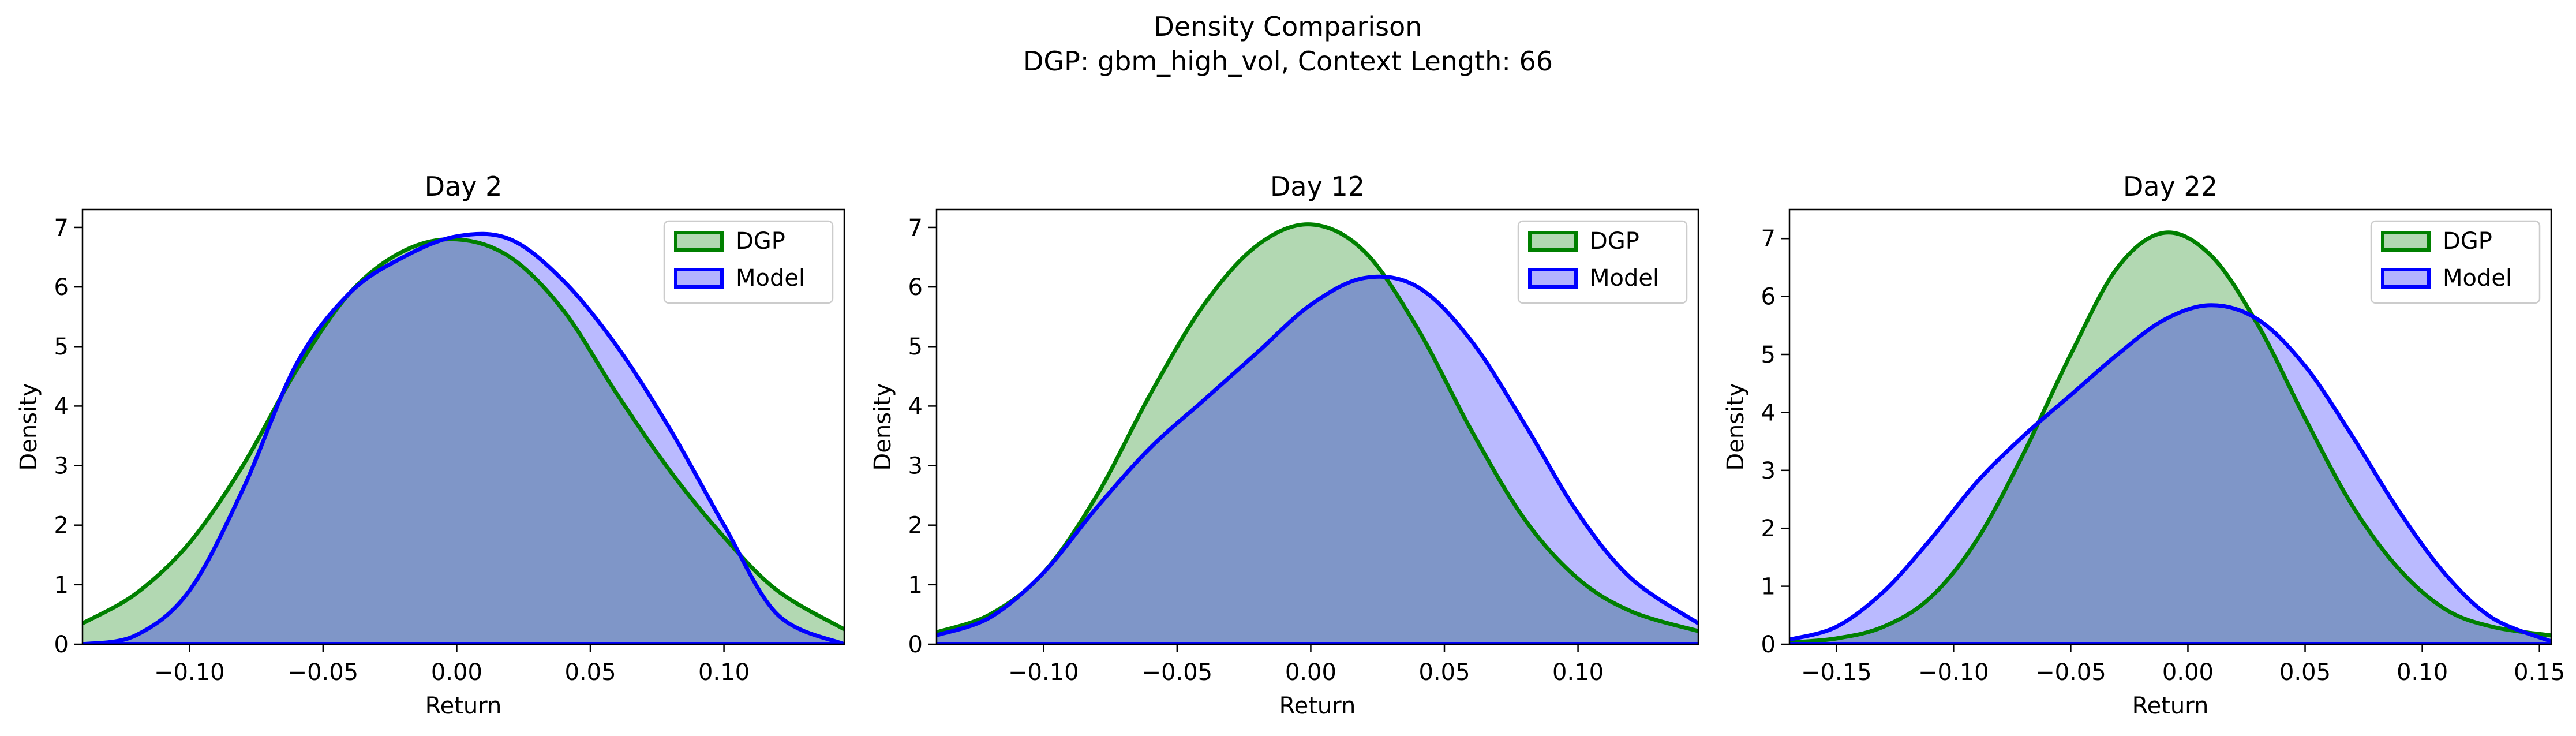  What do you see at coordinates (1288, 26) in the screenshot?
I see `figure-title: Density Comparison` at bounding box center [1288, 26].